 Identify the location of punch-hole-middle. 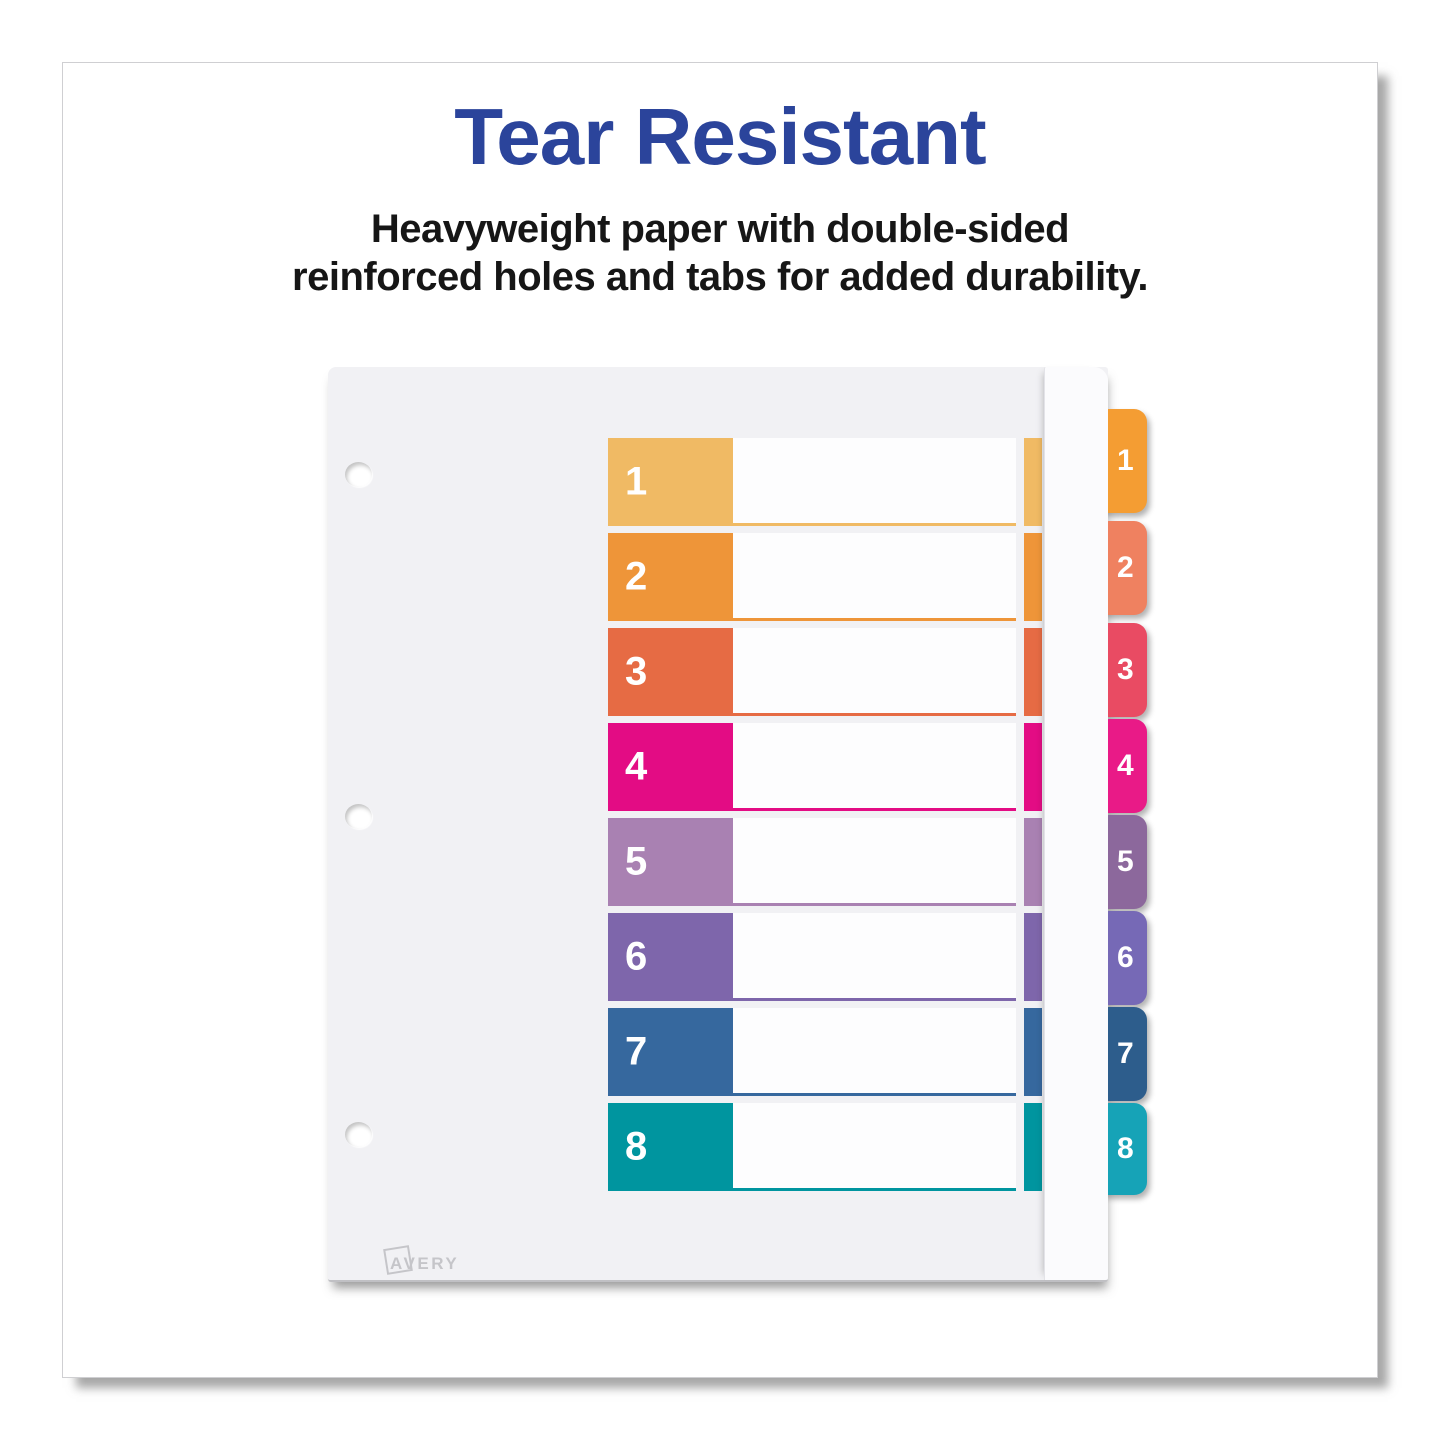
(358, 816).